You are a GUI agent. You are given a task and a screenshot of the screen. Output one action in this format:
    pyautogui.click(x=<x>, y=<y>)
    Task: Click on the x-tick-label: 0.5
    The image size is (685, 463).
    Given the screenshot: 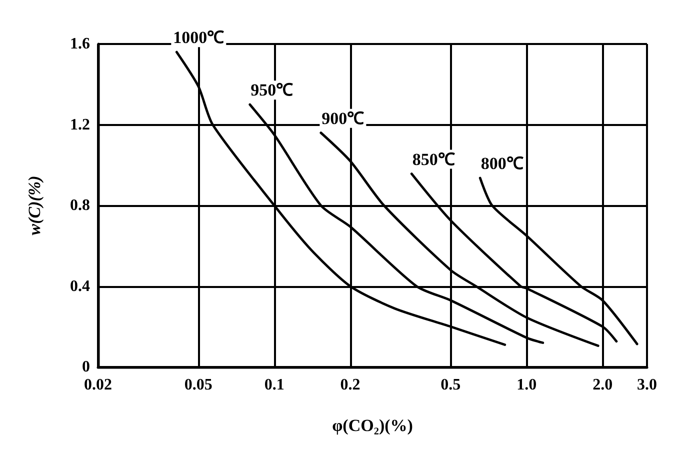 What is the action you would take?
    pyautogui.click(x=450, y=385)
    